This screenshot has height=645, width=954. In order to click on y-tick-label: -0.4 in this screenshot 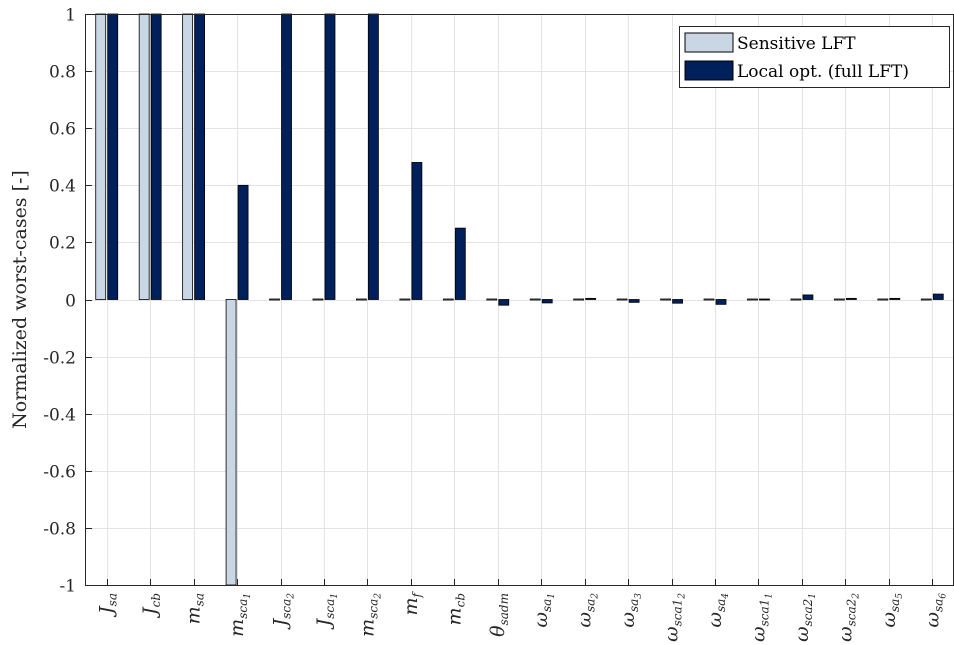, I will do `click(59, 416)`.